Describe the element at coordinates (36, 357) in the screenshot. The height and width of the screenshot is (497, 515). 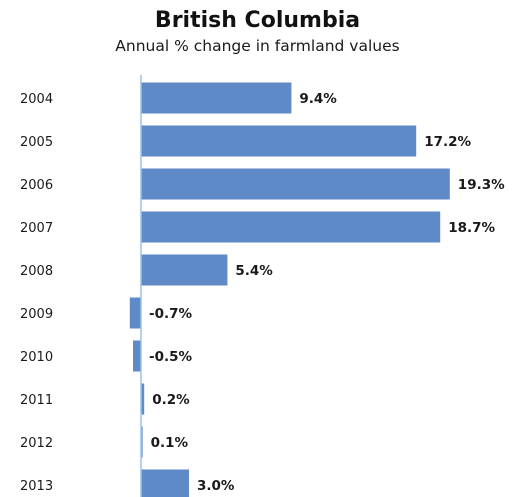
I see `category-label-2010: 2010` at that location.